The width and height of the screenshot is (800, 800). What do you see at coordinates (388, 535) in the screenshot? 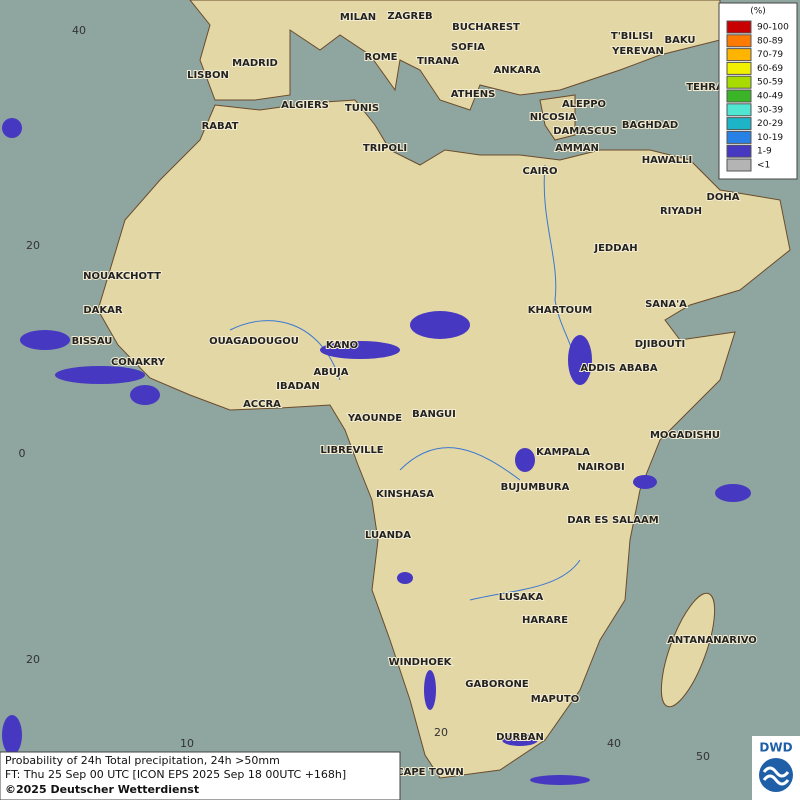
I see `city-label: LUANDA` at bounding box center [388, 535].